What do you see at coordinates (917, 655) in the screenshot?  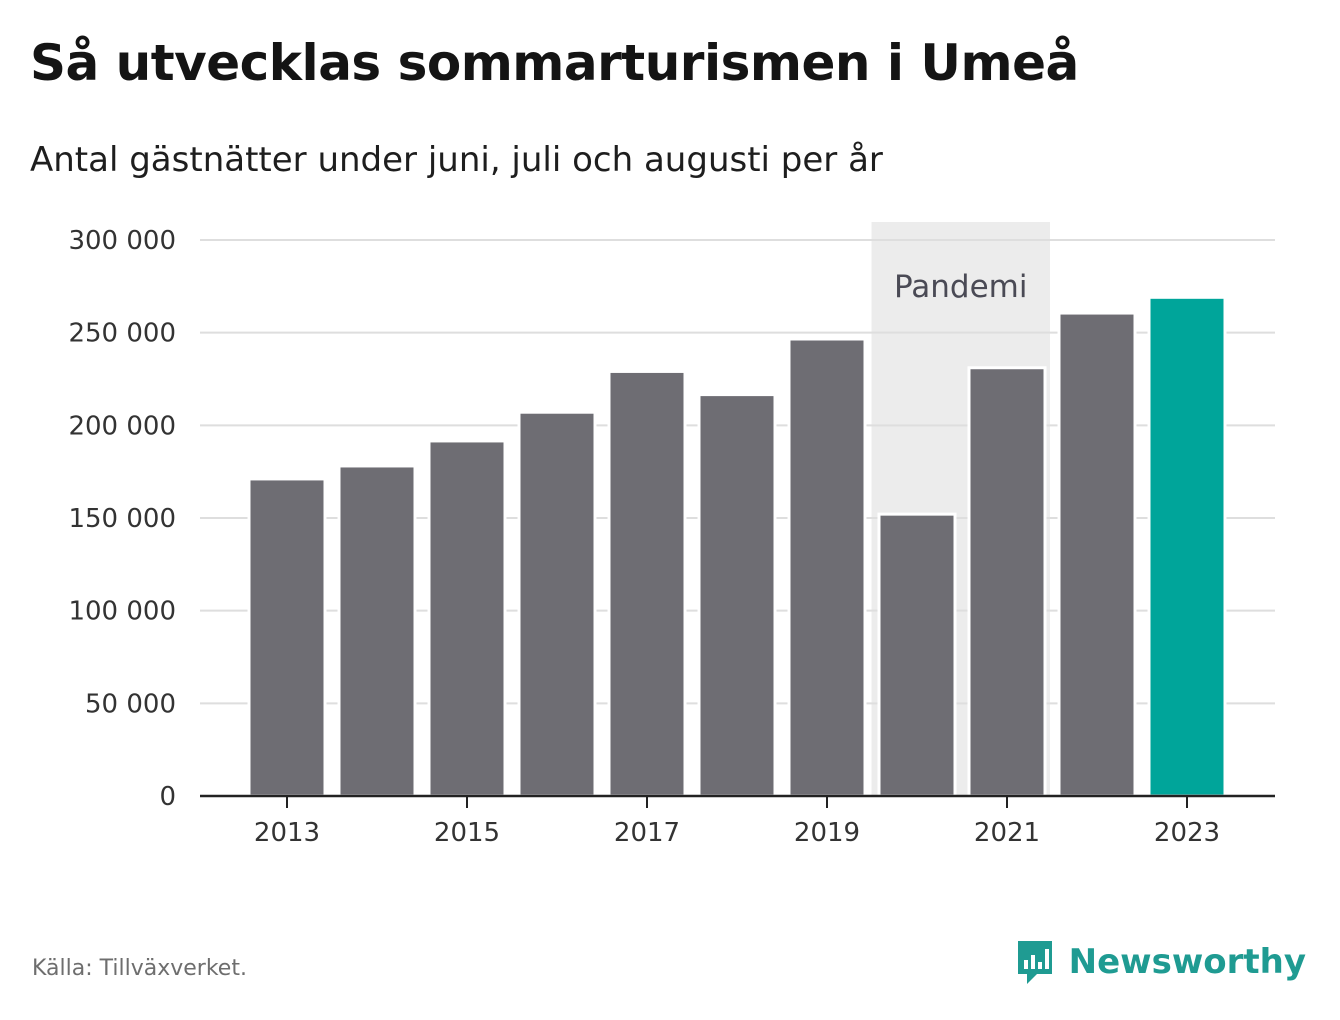 I see `bar-2020` at bounding box center [917, 655].